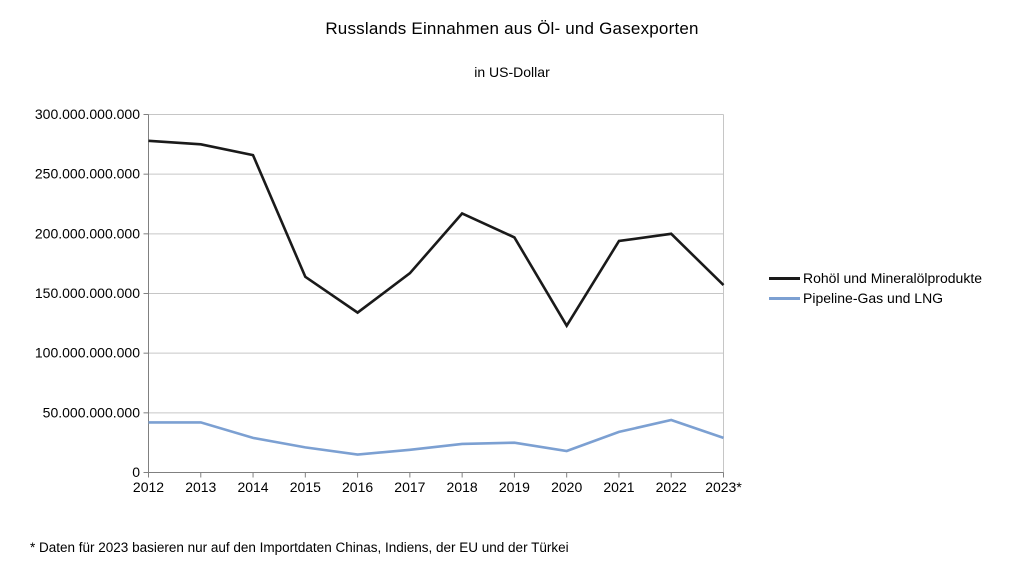  I want to click on legend-label-pipeline-gas: Pipeline-Gas und LNG, so click(873, 298).